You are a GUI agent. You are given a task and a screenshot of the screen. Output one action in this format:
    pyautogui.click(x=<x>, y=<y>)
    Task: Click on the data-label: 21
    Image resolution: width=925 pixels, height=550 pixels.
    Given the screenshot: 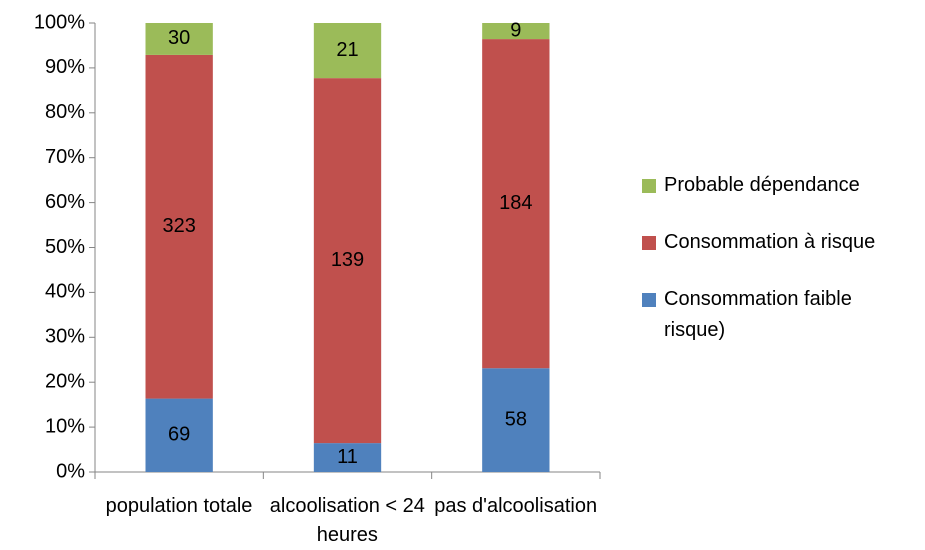 What is the action you would take?
    pyautogui.click(x=347, y=50)
    